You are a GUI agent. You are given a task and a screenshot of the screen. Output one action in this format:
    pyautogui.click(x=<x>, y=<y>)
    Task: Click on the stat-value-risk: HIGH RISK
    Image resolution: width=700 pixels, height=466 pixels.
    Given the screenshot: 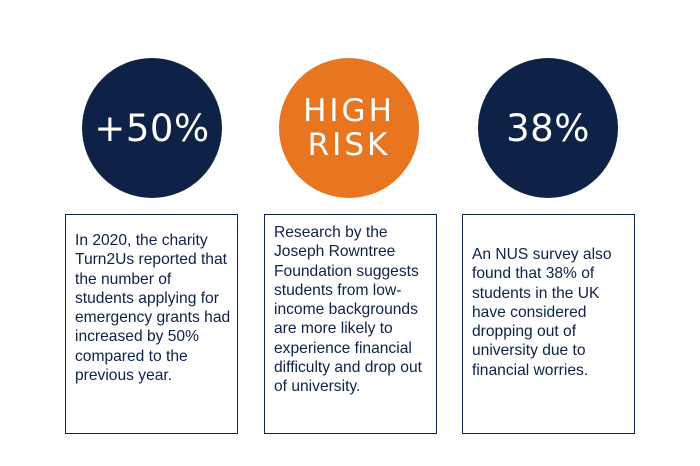 What is the action you would take?
    pyautogui.click(x=349, y=128)
    